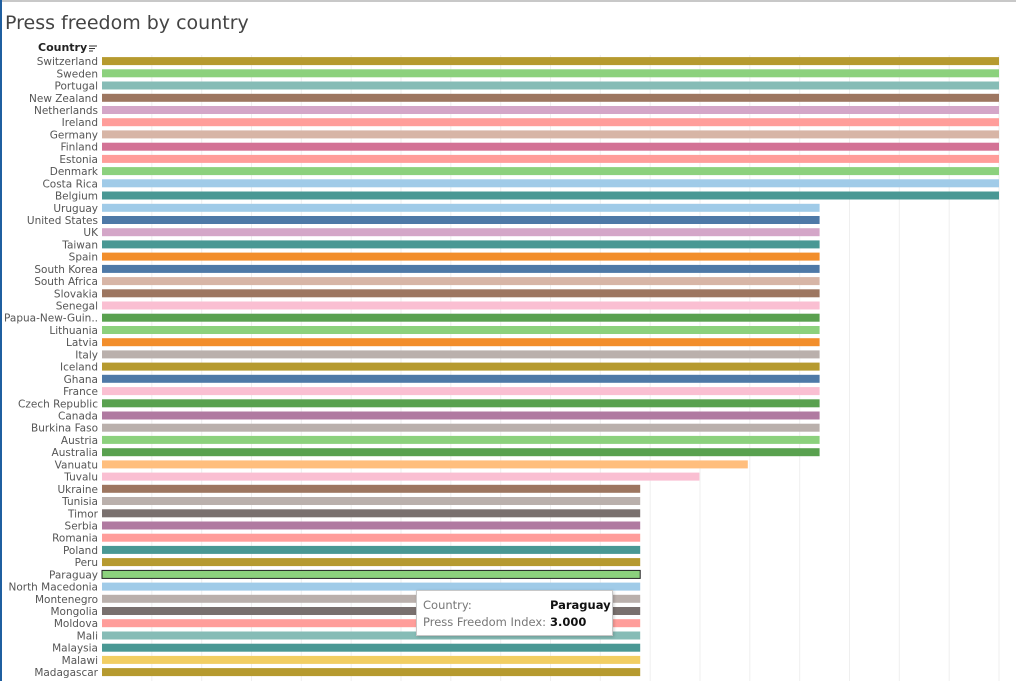 This screenshot has width=1016, height=681. I want to click on country-label: Romania, so click(75, 539).